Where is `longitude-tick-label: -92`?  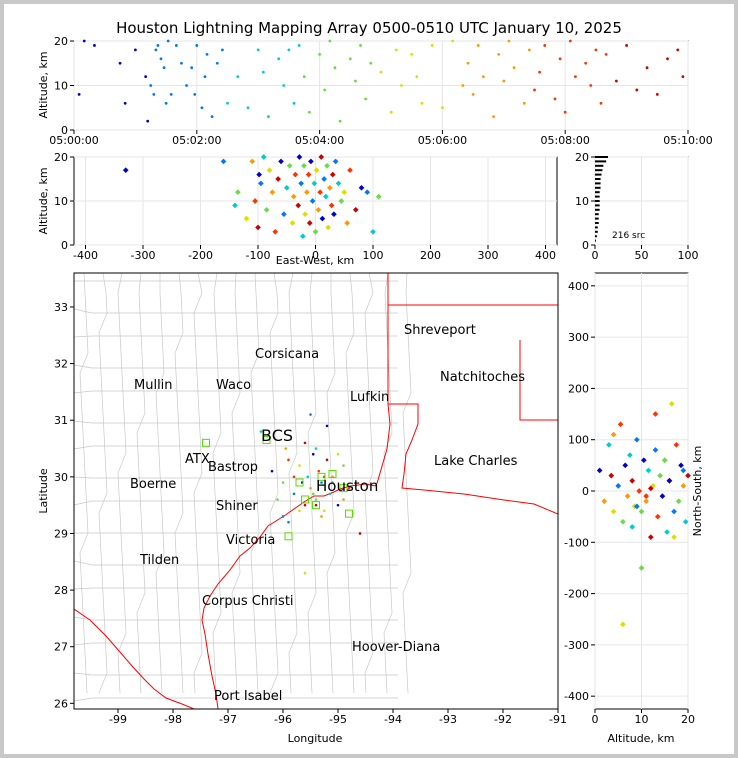 longitude-tick-label: -92 is located at coordinates (503, 719).